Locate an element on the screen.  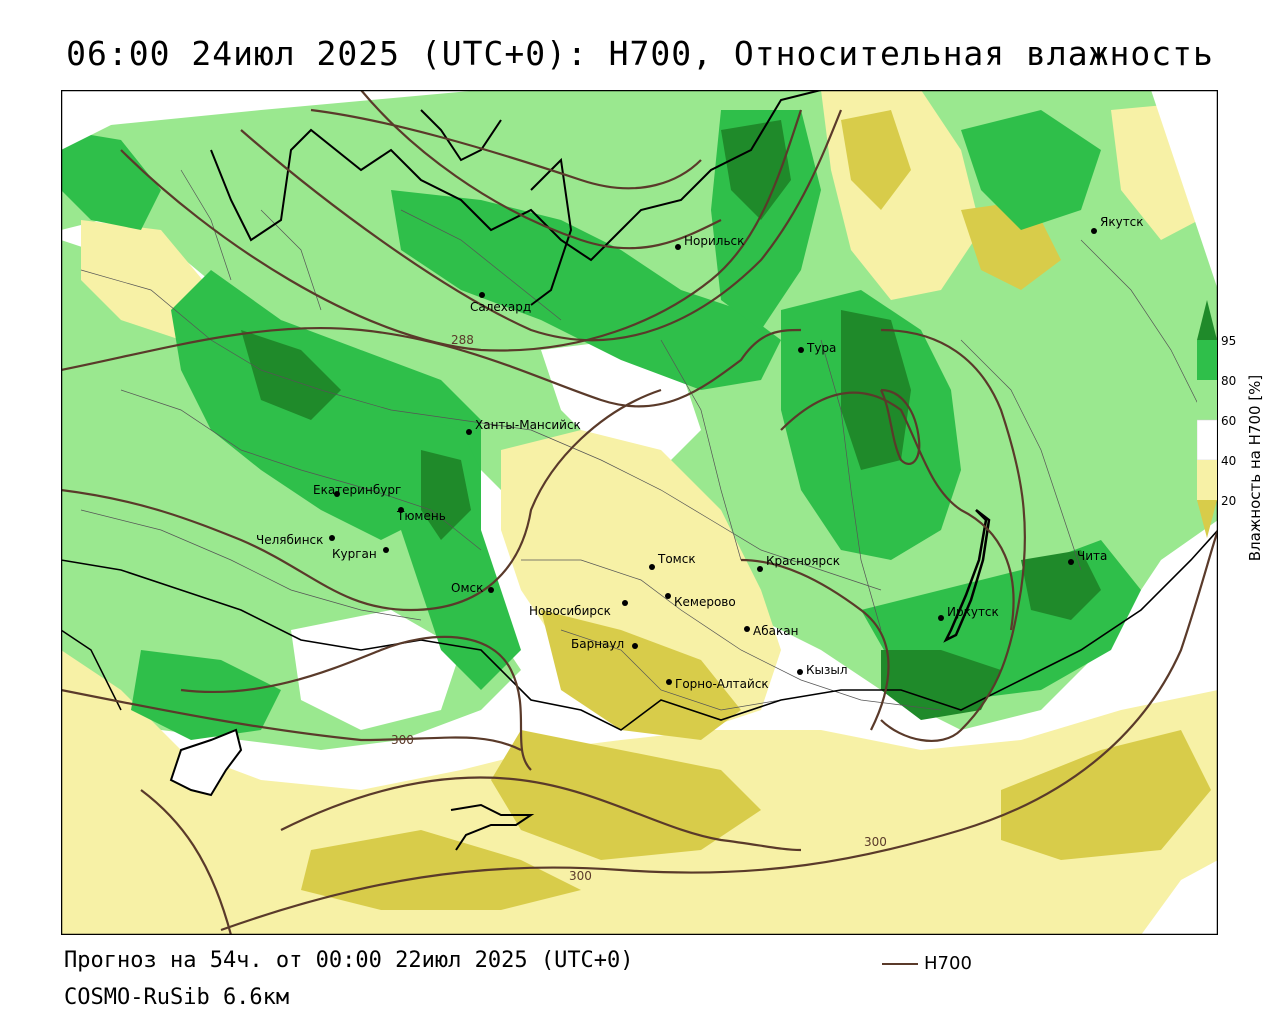
city-label: Омск is located at coordinates (467, 588).